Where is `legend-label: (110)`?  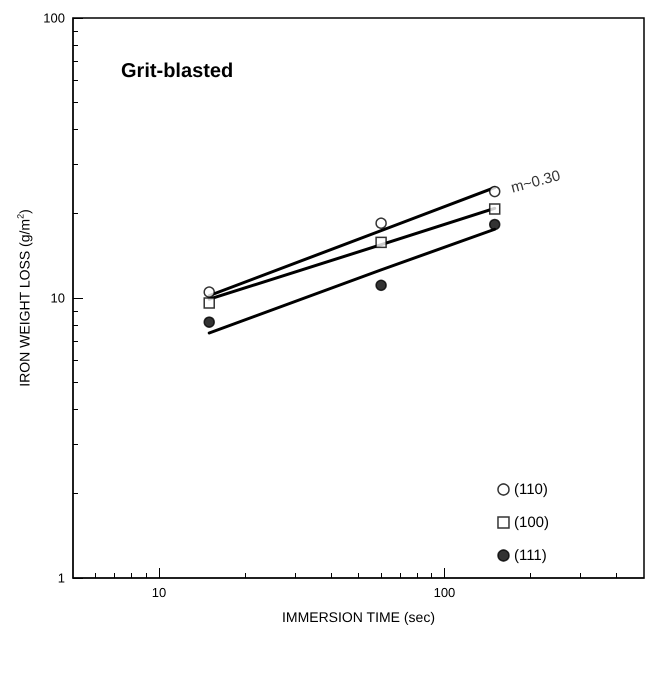
legend-label: (110) is located at coordinates (531, 489).